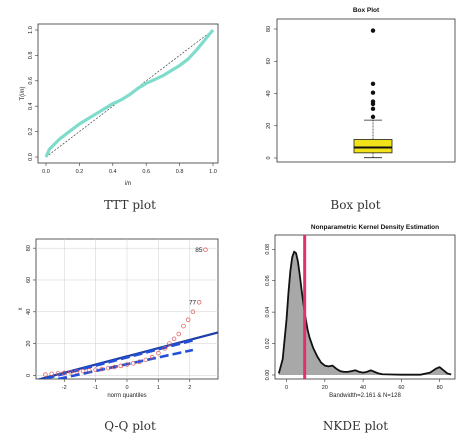  What do you see at coordinates (363, 388) in the screenshot?
I see `nkde-x-tick-label: 40` at bounding box center [363, 388].